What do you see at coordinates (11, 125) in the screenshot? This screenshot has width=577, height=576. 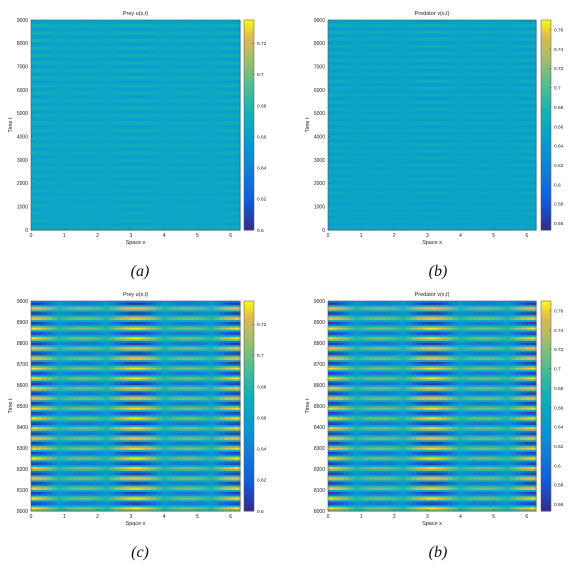 I see `y-axis-label: Time t` at bounding box center [11, 125].